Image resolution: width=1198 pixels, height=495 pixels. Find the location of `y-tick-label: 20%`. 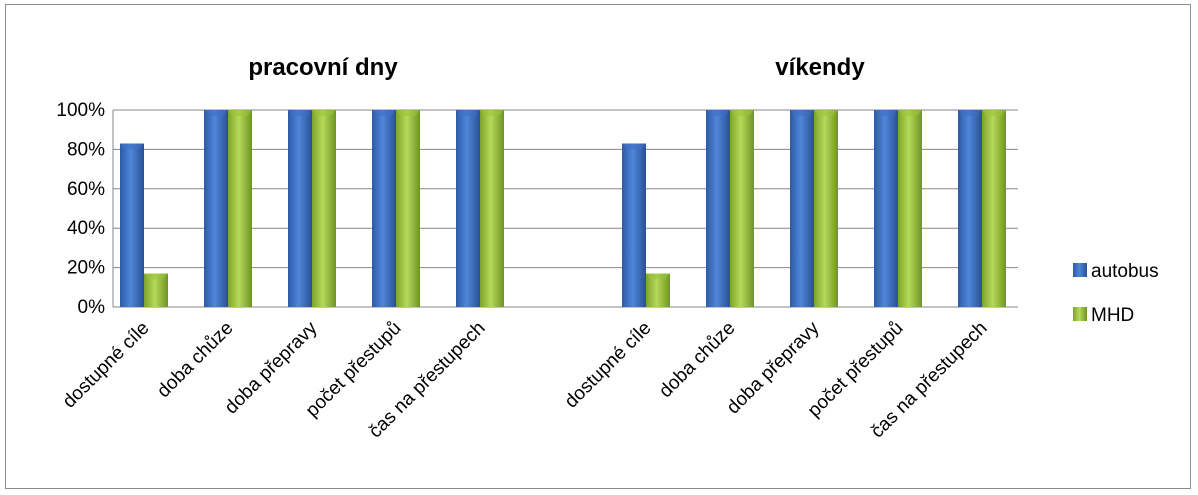

y-tick-label: 20% is located at coordinates (86, 268).